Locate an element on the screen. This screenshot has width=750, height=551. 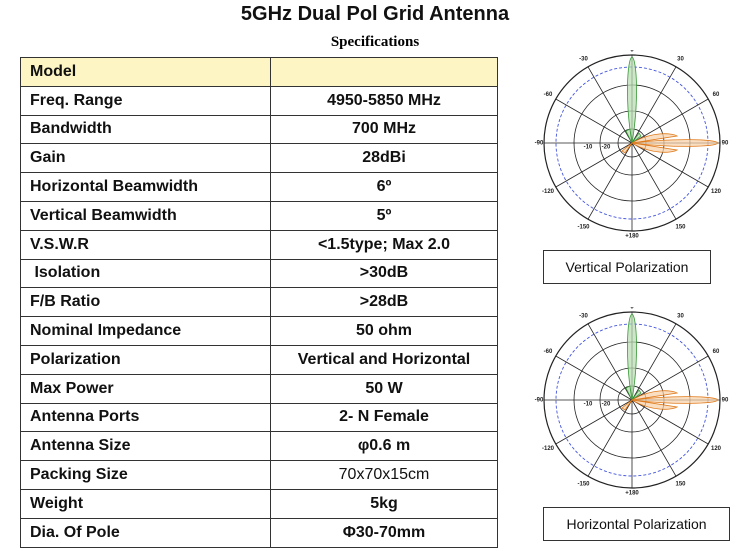
spec-label: Isolation is located at coordinates (145, 273).